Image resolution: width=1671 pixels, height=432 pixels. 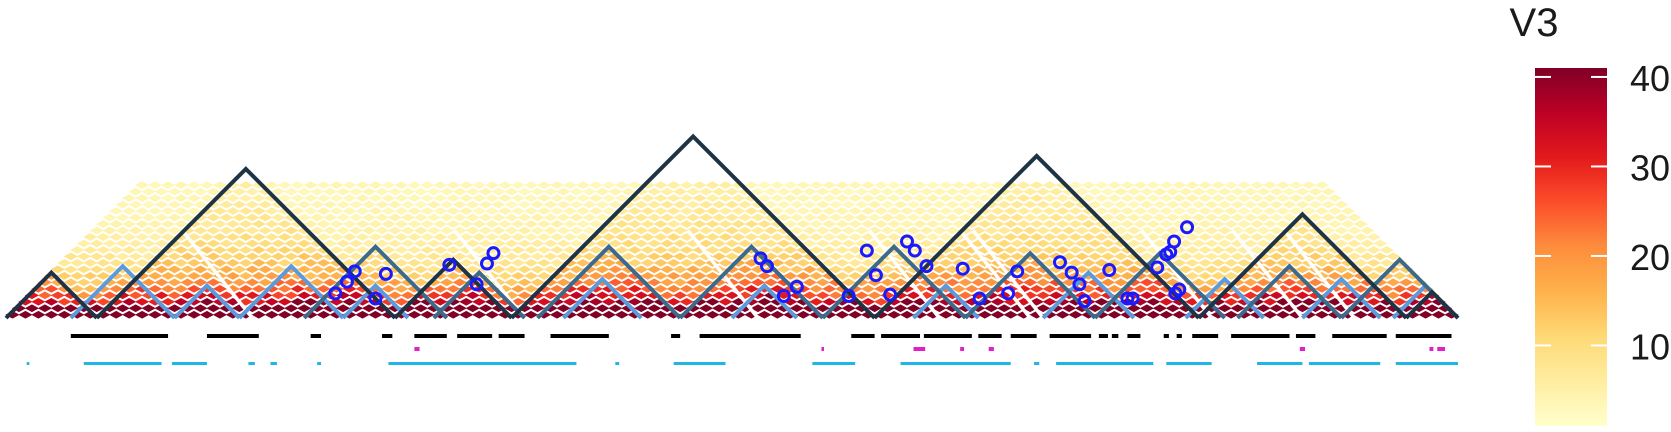 What do you see at coordinates (1189, 363) in the screenshot?
I see `track-segment-cyan` at bounding box center [1189, 363].